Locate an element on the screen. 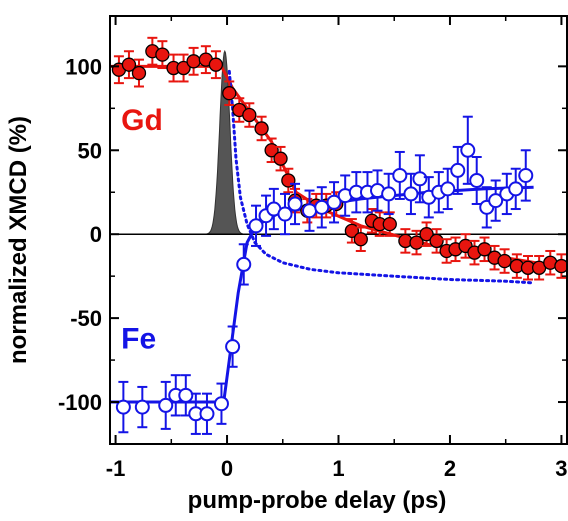  y-tick-label: 0 is located at coordinates (96, 234).